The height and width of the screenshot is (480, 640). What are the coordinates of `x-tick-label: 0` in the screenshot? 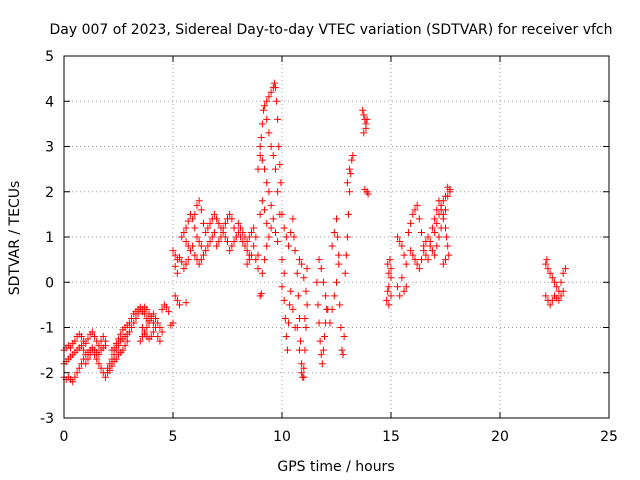 It's located at (64, 437).